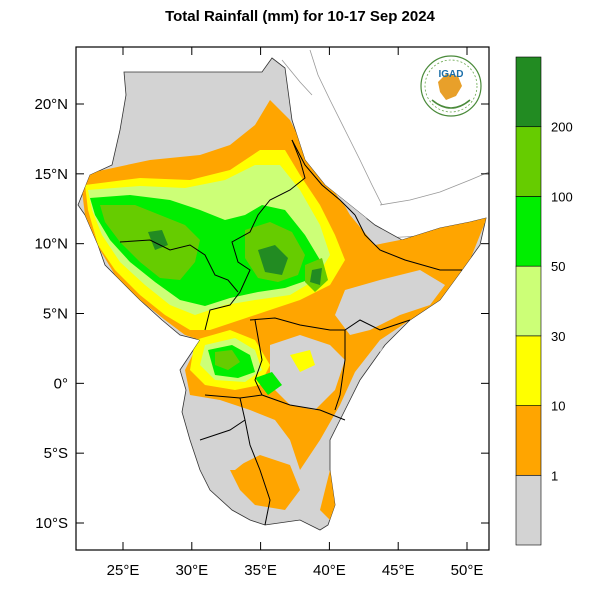 The height and width of the screenshot is (600, 600). What do you see at coordinates (300, 16) in the screenshot?
I see `map-title: Total Rainfall (mm) for 10-17 Sep 2024` at bounding box center [300, 16].